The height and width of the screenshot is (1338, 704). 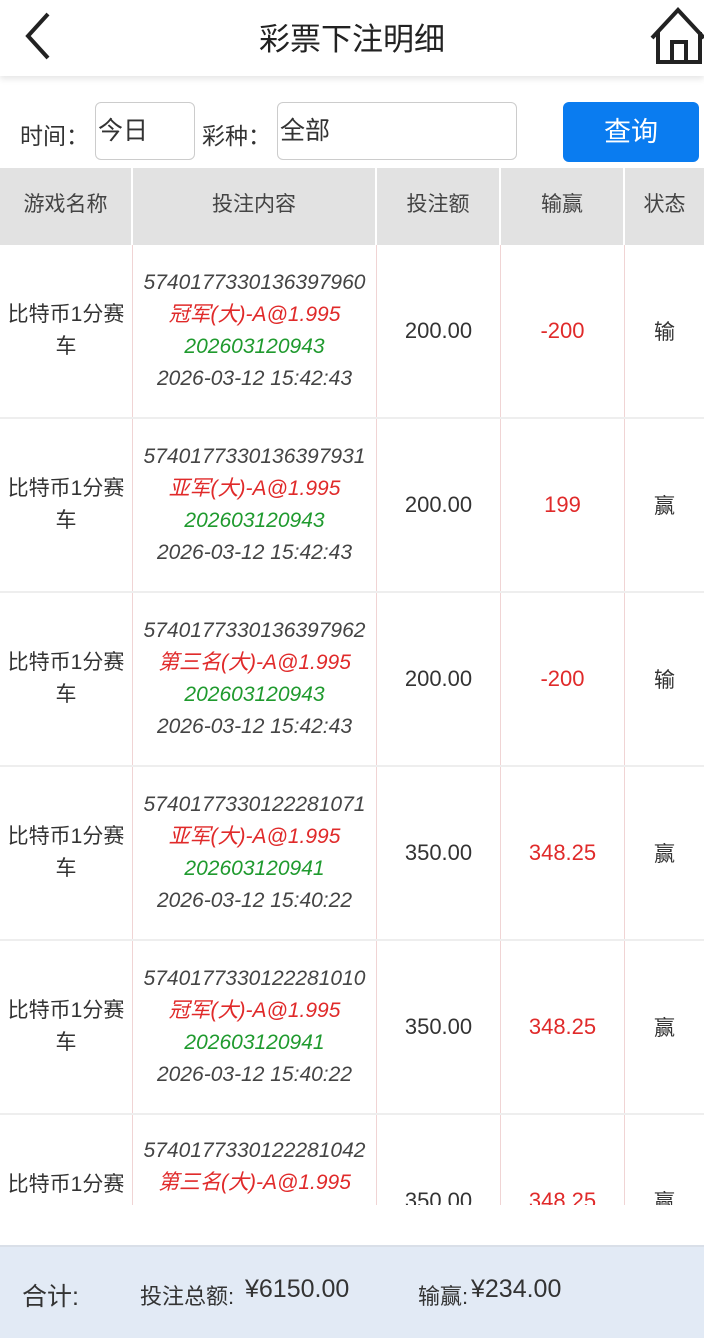 I want to click on total-label: 合计:, so click(x=50, y=1297).